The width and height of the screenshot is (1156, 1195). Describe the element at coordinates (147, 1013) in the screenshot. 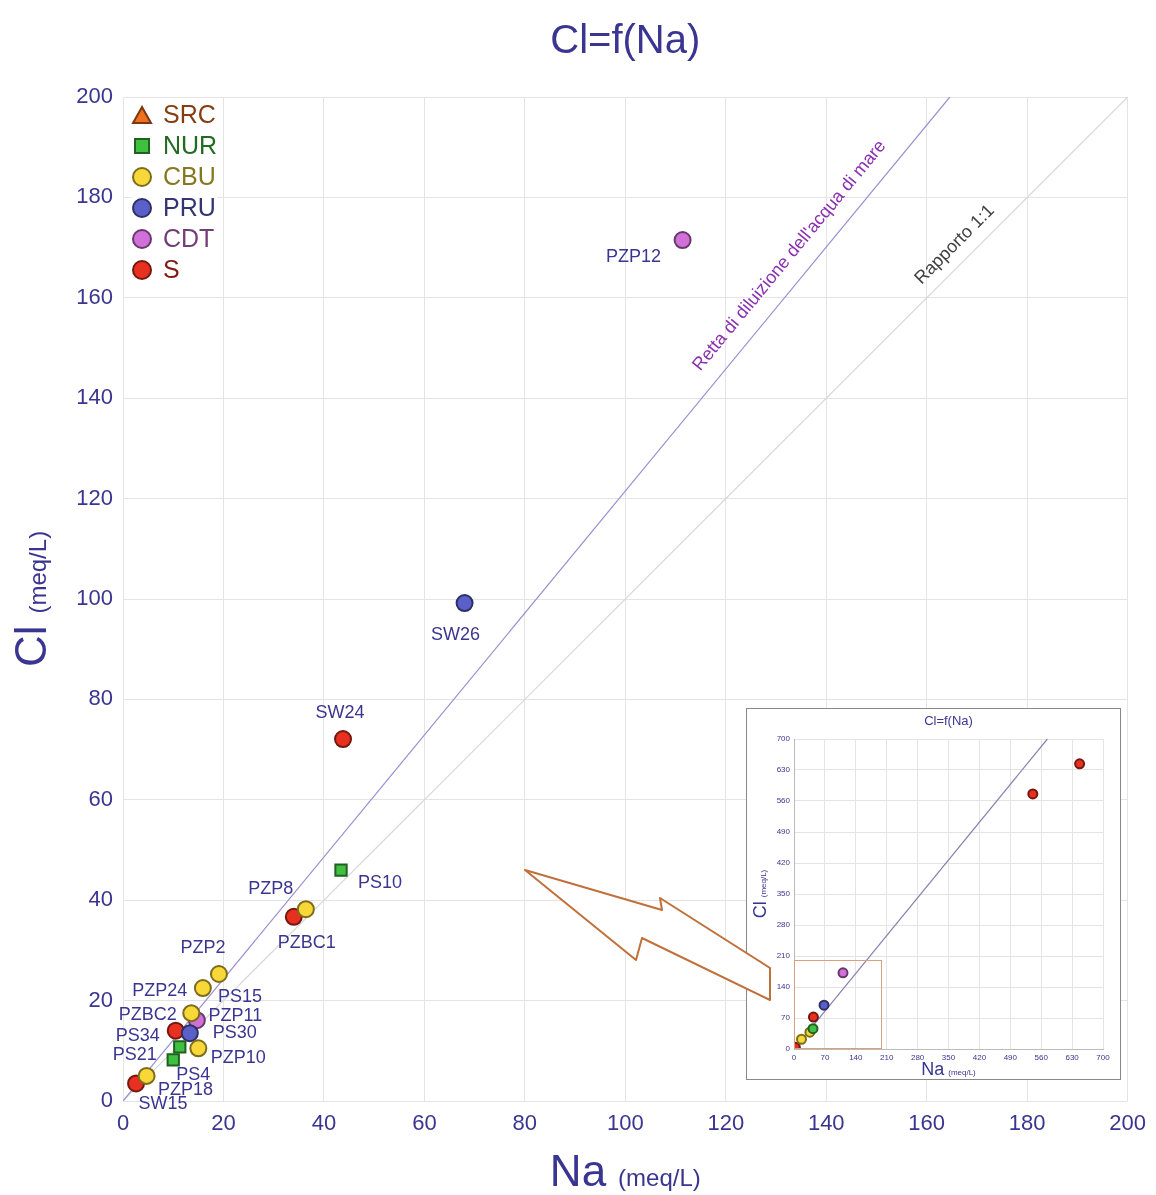

I see `annotation: PZBC2` at that location.